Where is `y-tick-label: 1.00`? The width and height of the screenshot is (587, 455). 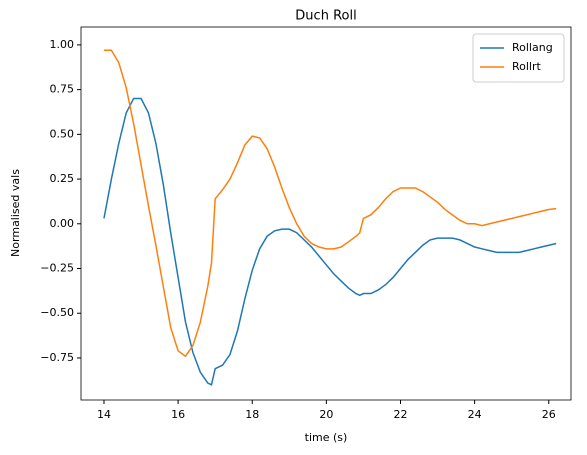 y-tick-label: 1.00 is located at coordinates (62, 44).